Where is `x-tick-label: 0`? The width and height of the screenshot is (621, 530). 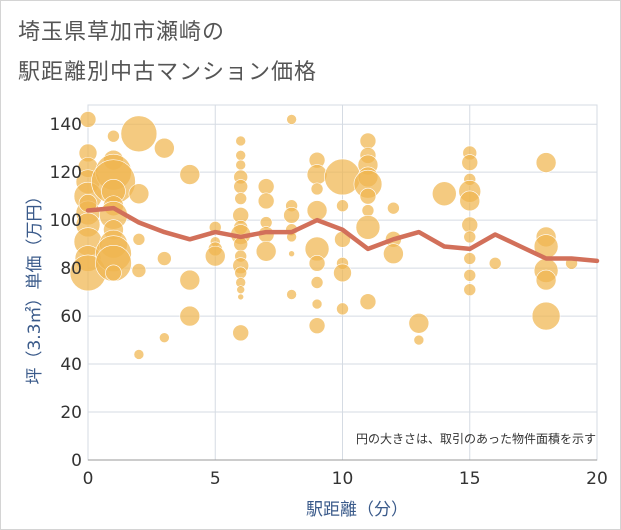 x-tick-label: 0 is located at coordinates (88, 479).